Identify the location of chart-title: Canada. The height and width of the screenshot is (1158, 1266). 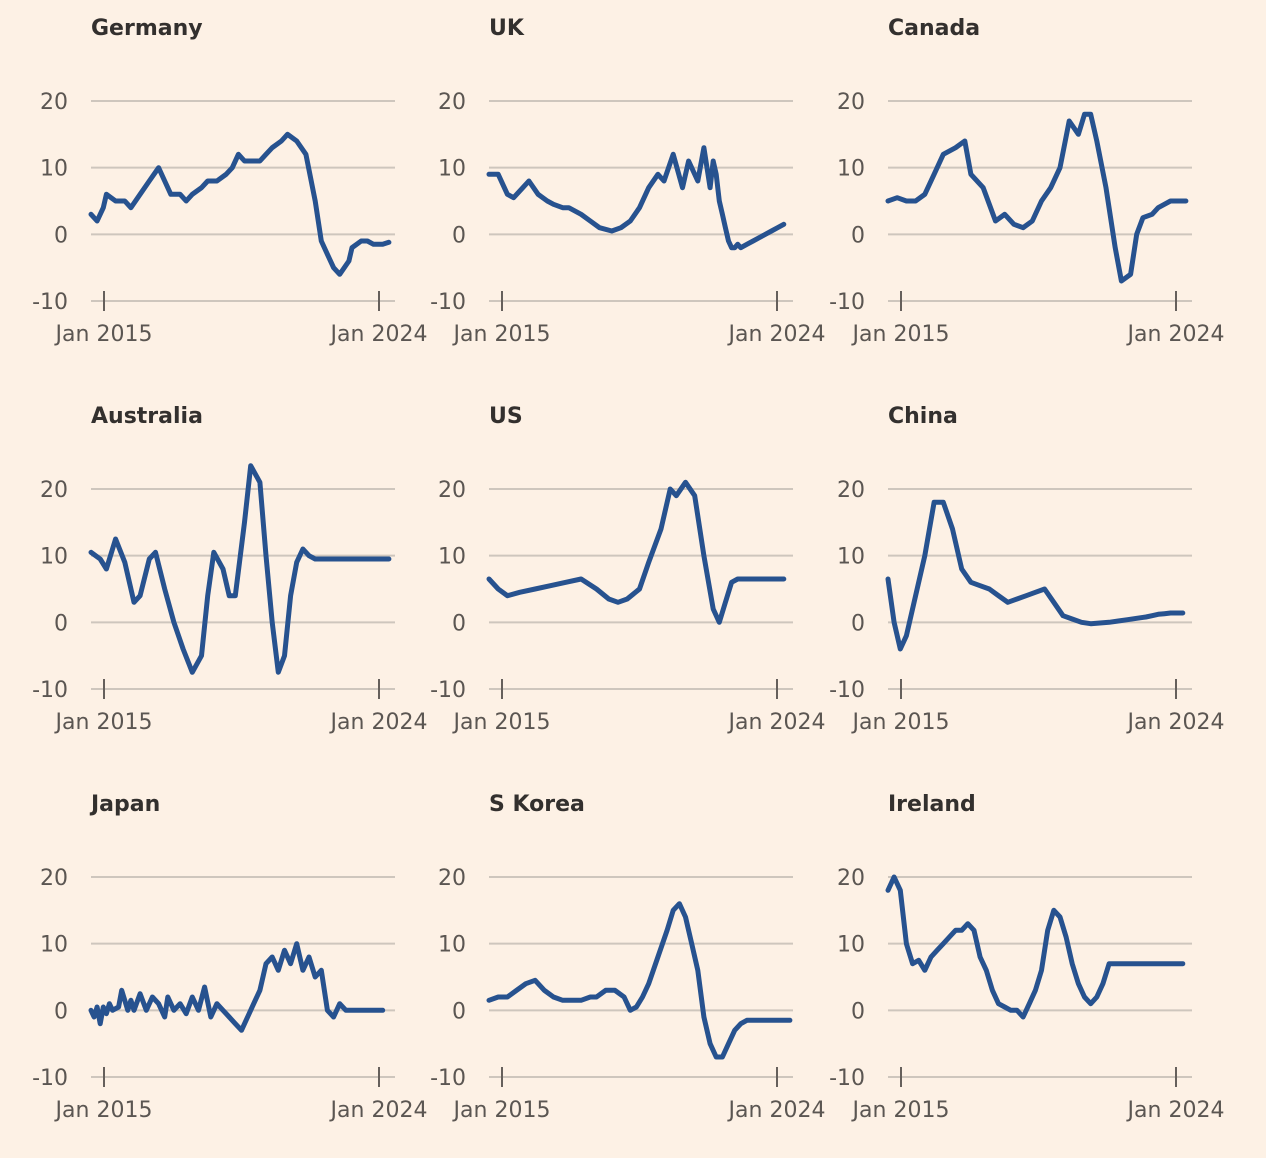
(934, 28).